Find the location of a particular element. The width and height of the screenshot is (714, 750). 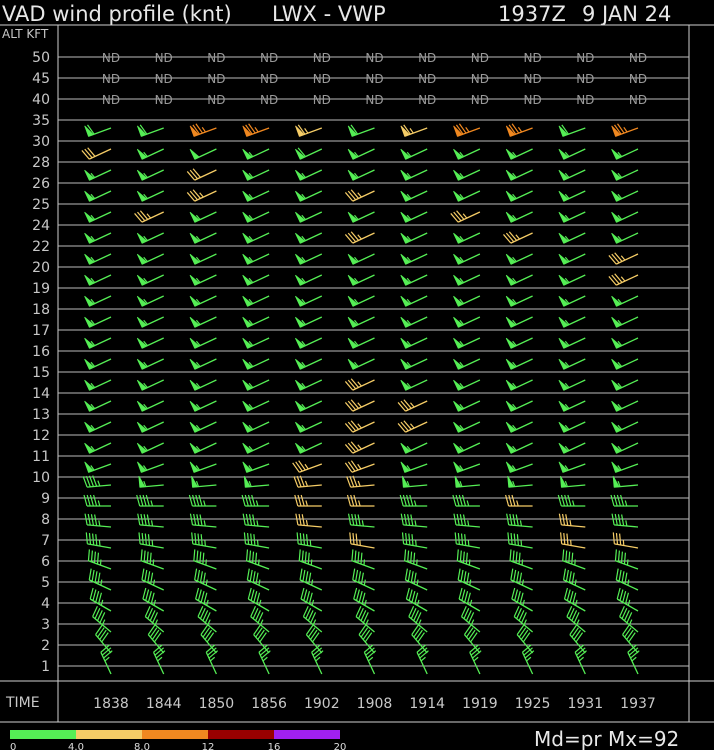

legend-tick-label: 4.0 is located at coordinates (76, 746).